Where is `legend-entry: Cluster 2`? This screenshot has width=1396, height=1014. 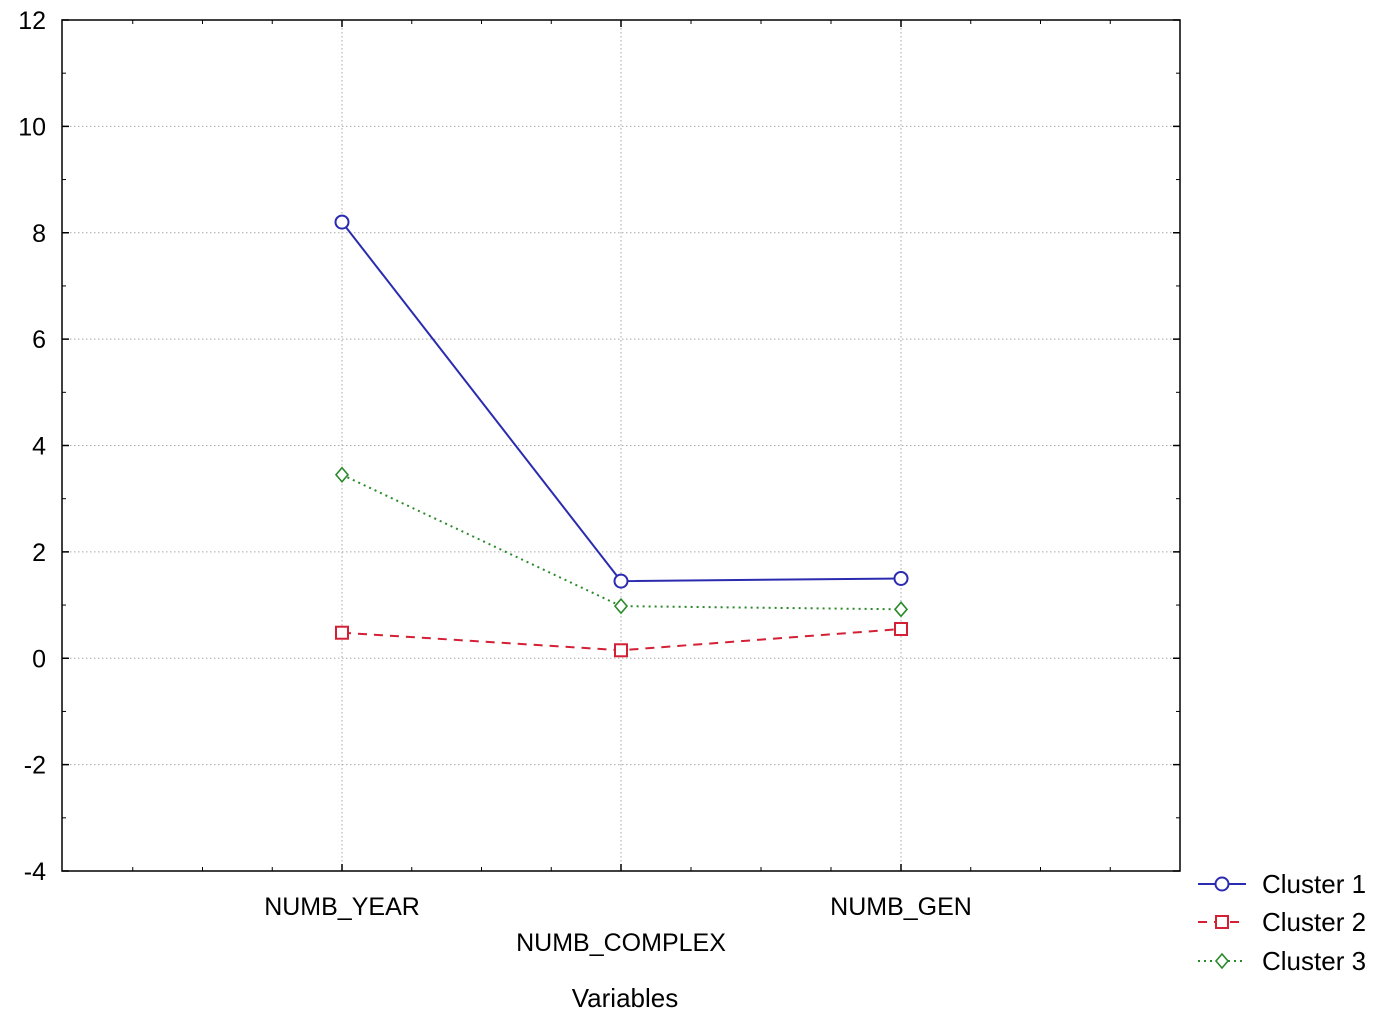 legend-entry: Cluster 2 is located at coordinates (1282, 922).